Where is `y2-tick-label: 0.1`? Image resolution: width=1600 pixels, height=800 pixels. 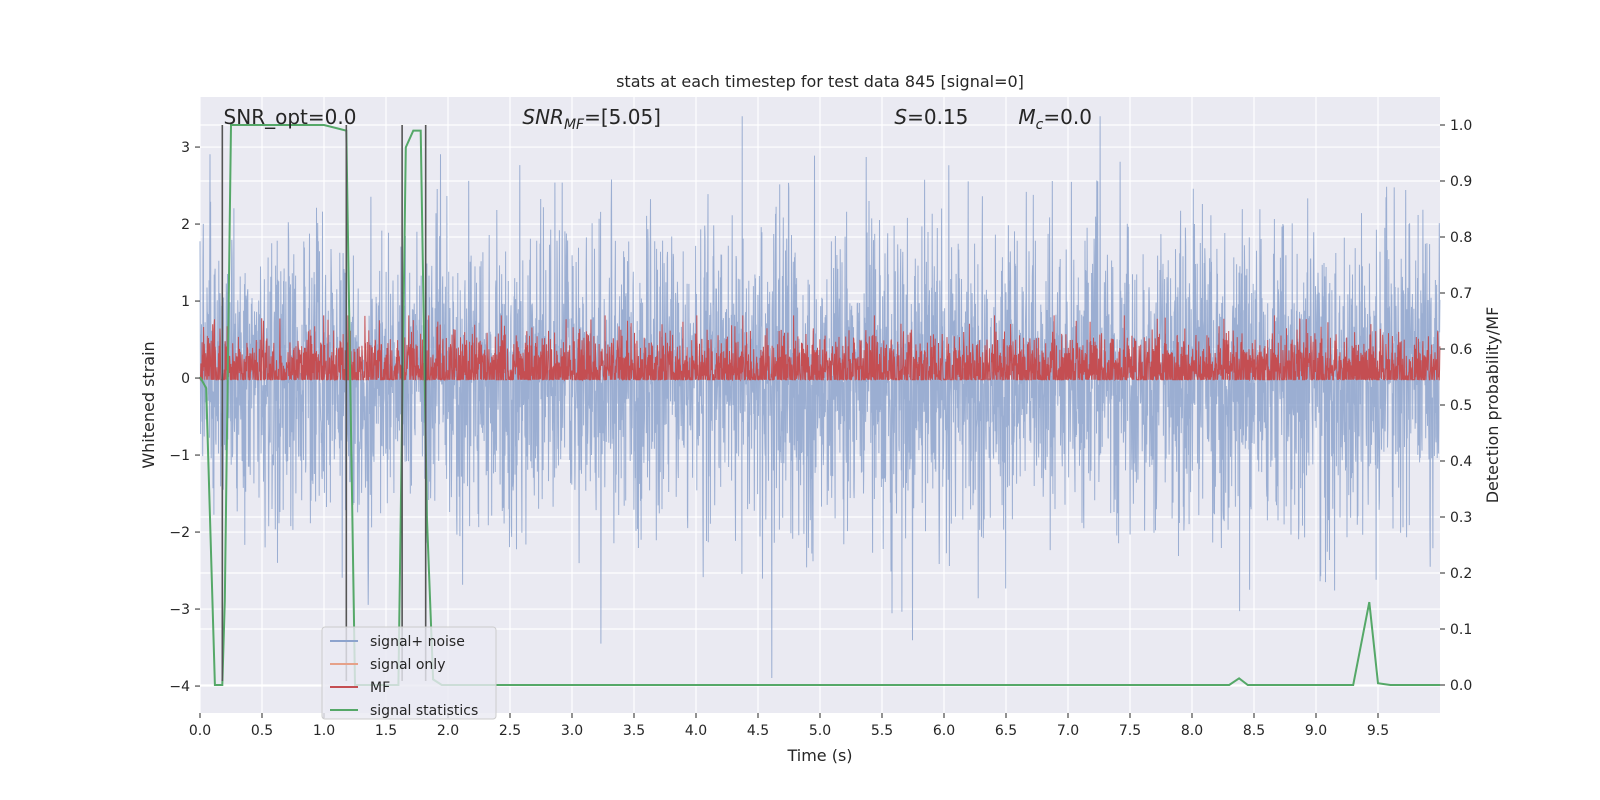 y2-tick-label: 0.1 is located at coordinates (1461, 630).